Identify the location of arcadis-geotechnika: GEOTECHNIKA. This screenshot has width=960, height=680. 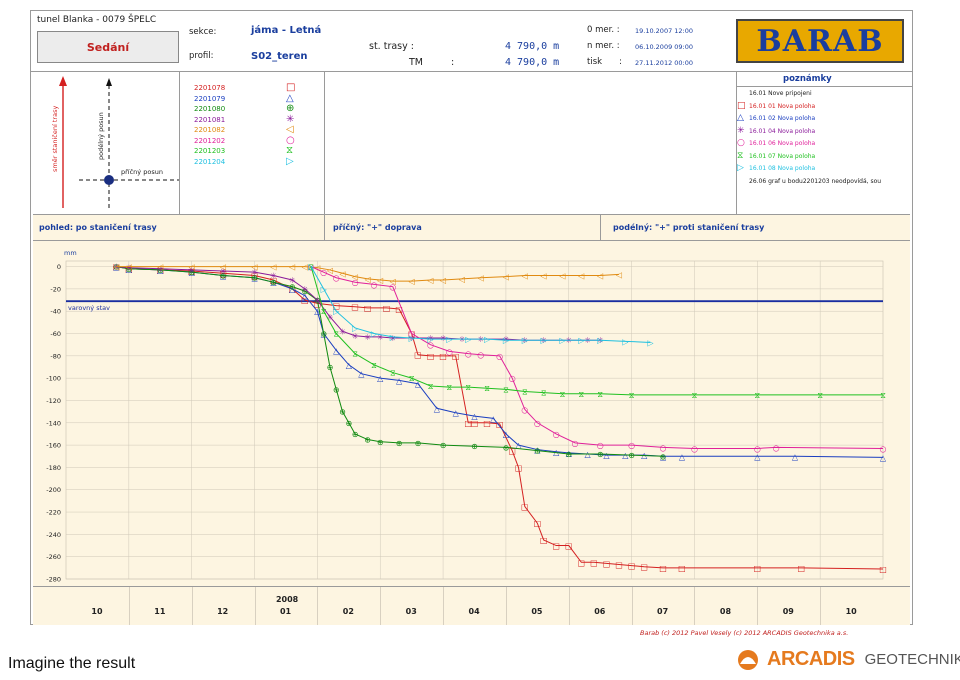
(912, 659).